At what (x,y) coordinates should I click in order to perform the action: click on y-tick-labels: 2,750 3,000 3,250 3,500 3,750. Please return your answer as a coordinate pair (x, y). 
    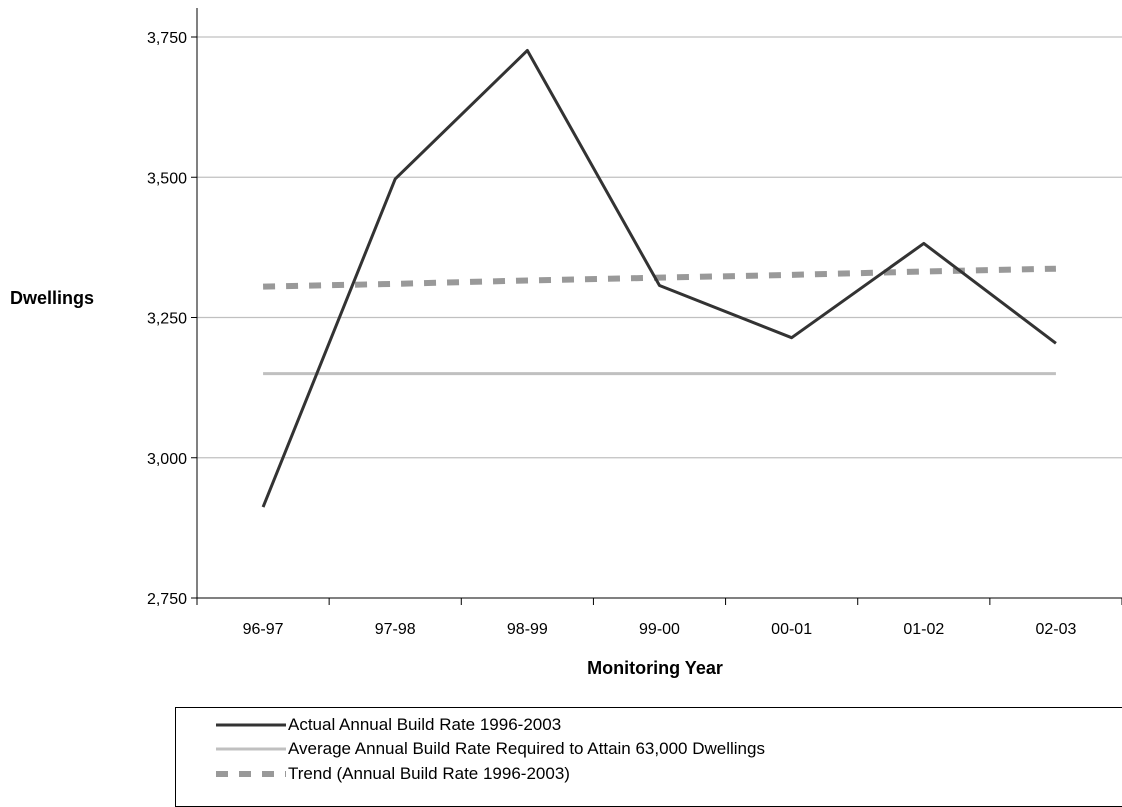
    Looking at the image, I should click on (167, 319).